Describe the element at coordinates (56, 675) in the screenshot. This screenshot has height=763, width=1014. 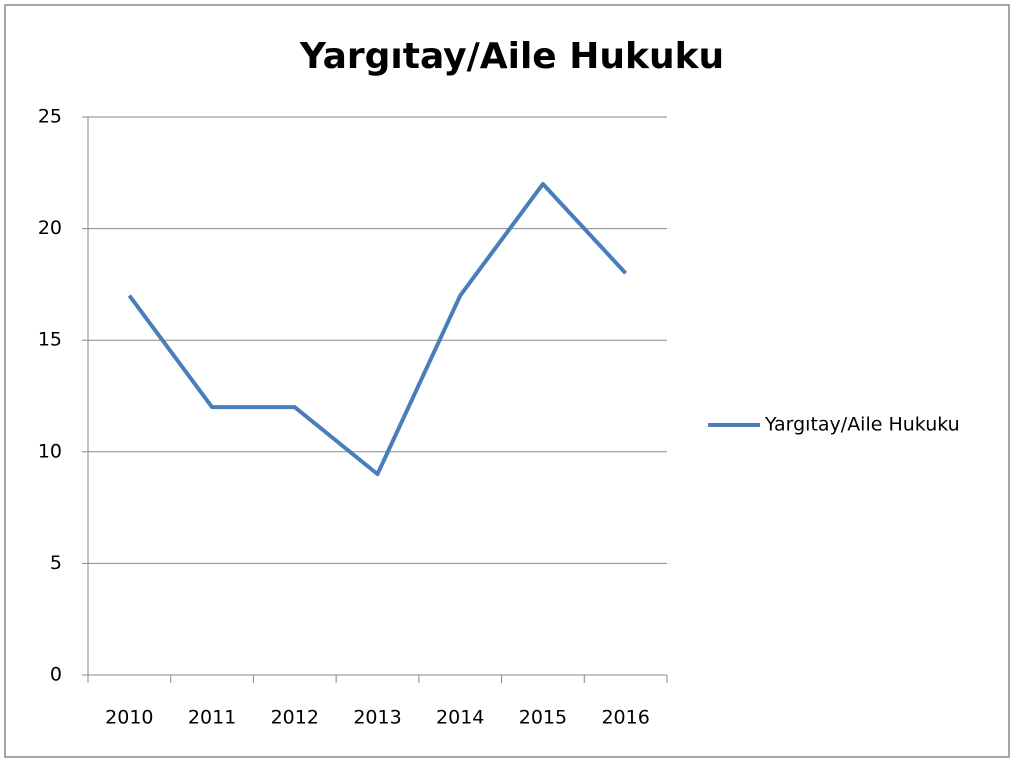
I see `y-tick-label: 0` at that location.